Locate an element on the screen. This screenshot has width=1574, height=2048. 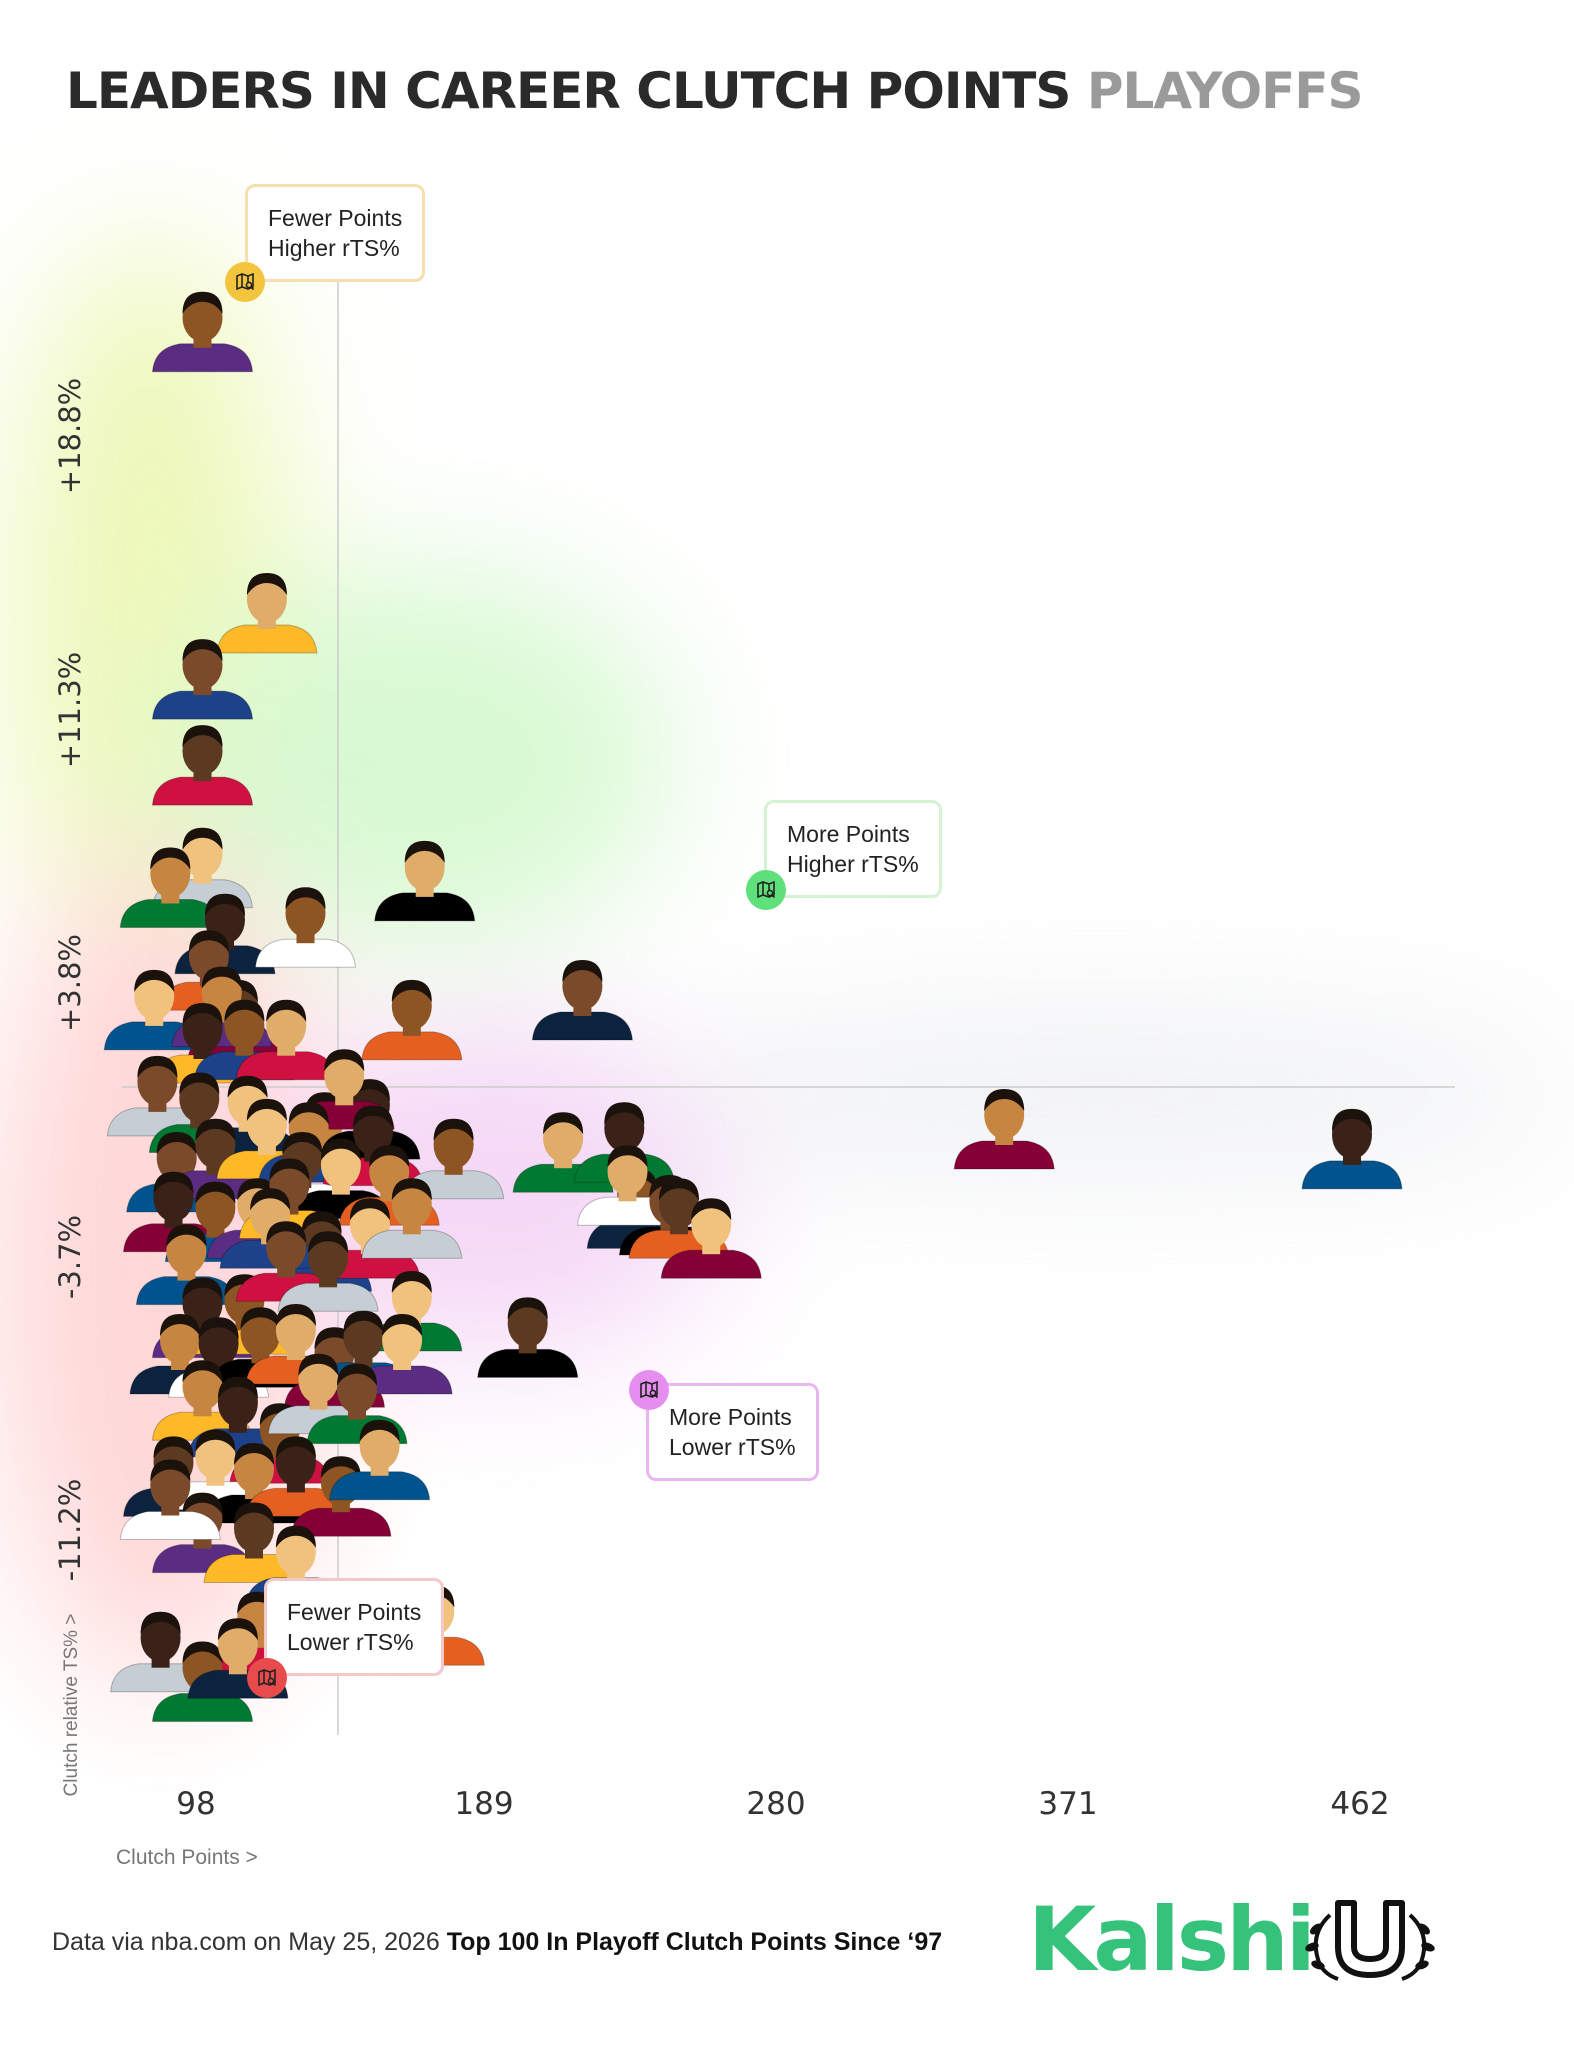
laurel-u-logo-icon is located at coordinates (1370, 1940).